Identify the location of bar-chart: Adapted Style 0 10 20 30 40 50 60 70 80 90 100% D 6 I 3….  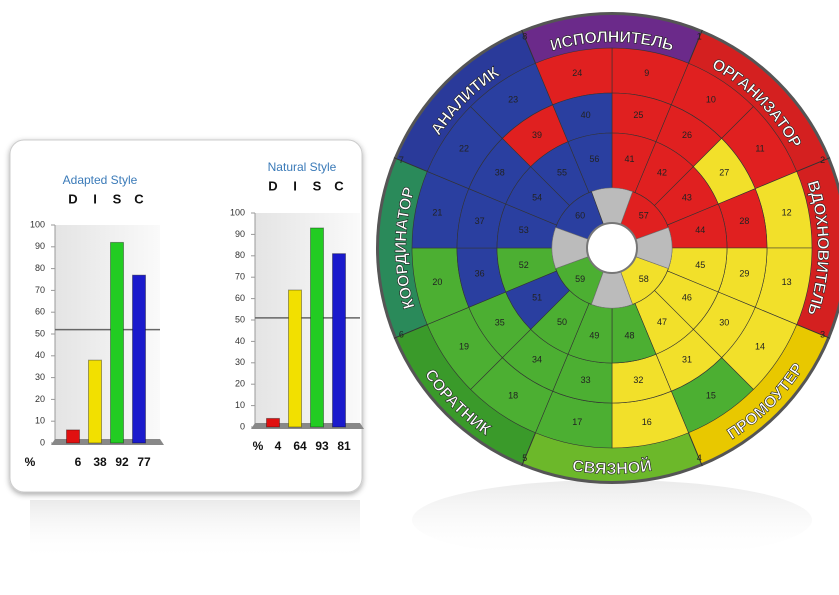
(94, 321).